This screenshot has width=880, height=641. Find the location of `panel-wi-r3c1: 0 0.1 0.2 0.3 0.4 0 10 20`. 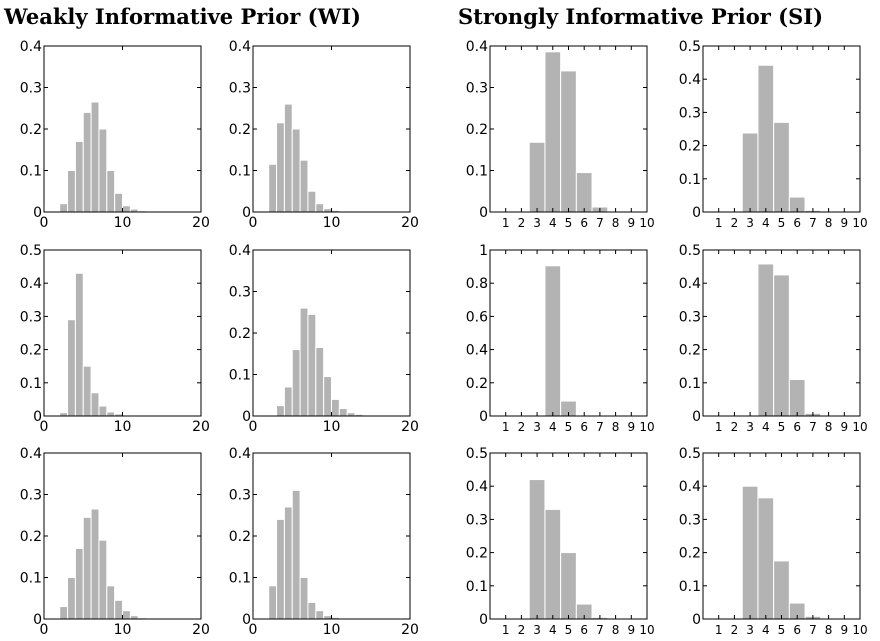

panel-wi-r3c1: 0 0.1 0.2 0.3 0.4 0 10 20 is located at coordinates (115, 542).